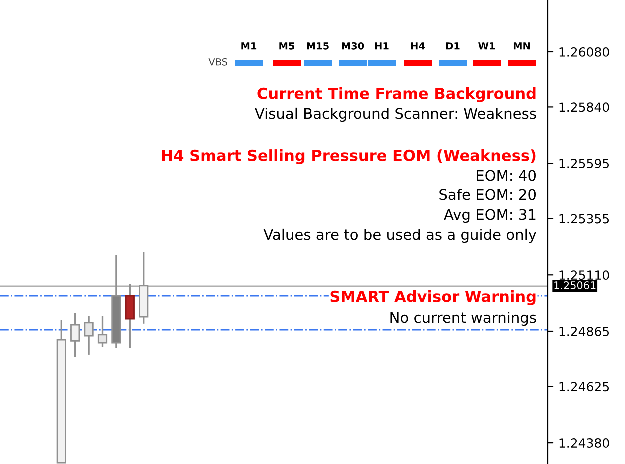 The height and width of the screenshot is (464, 625). Describe the element at coordinates (585, 387) in the screenshot. I see `y-tick-label: 1.24625` at that location.